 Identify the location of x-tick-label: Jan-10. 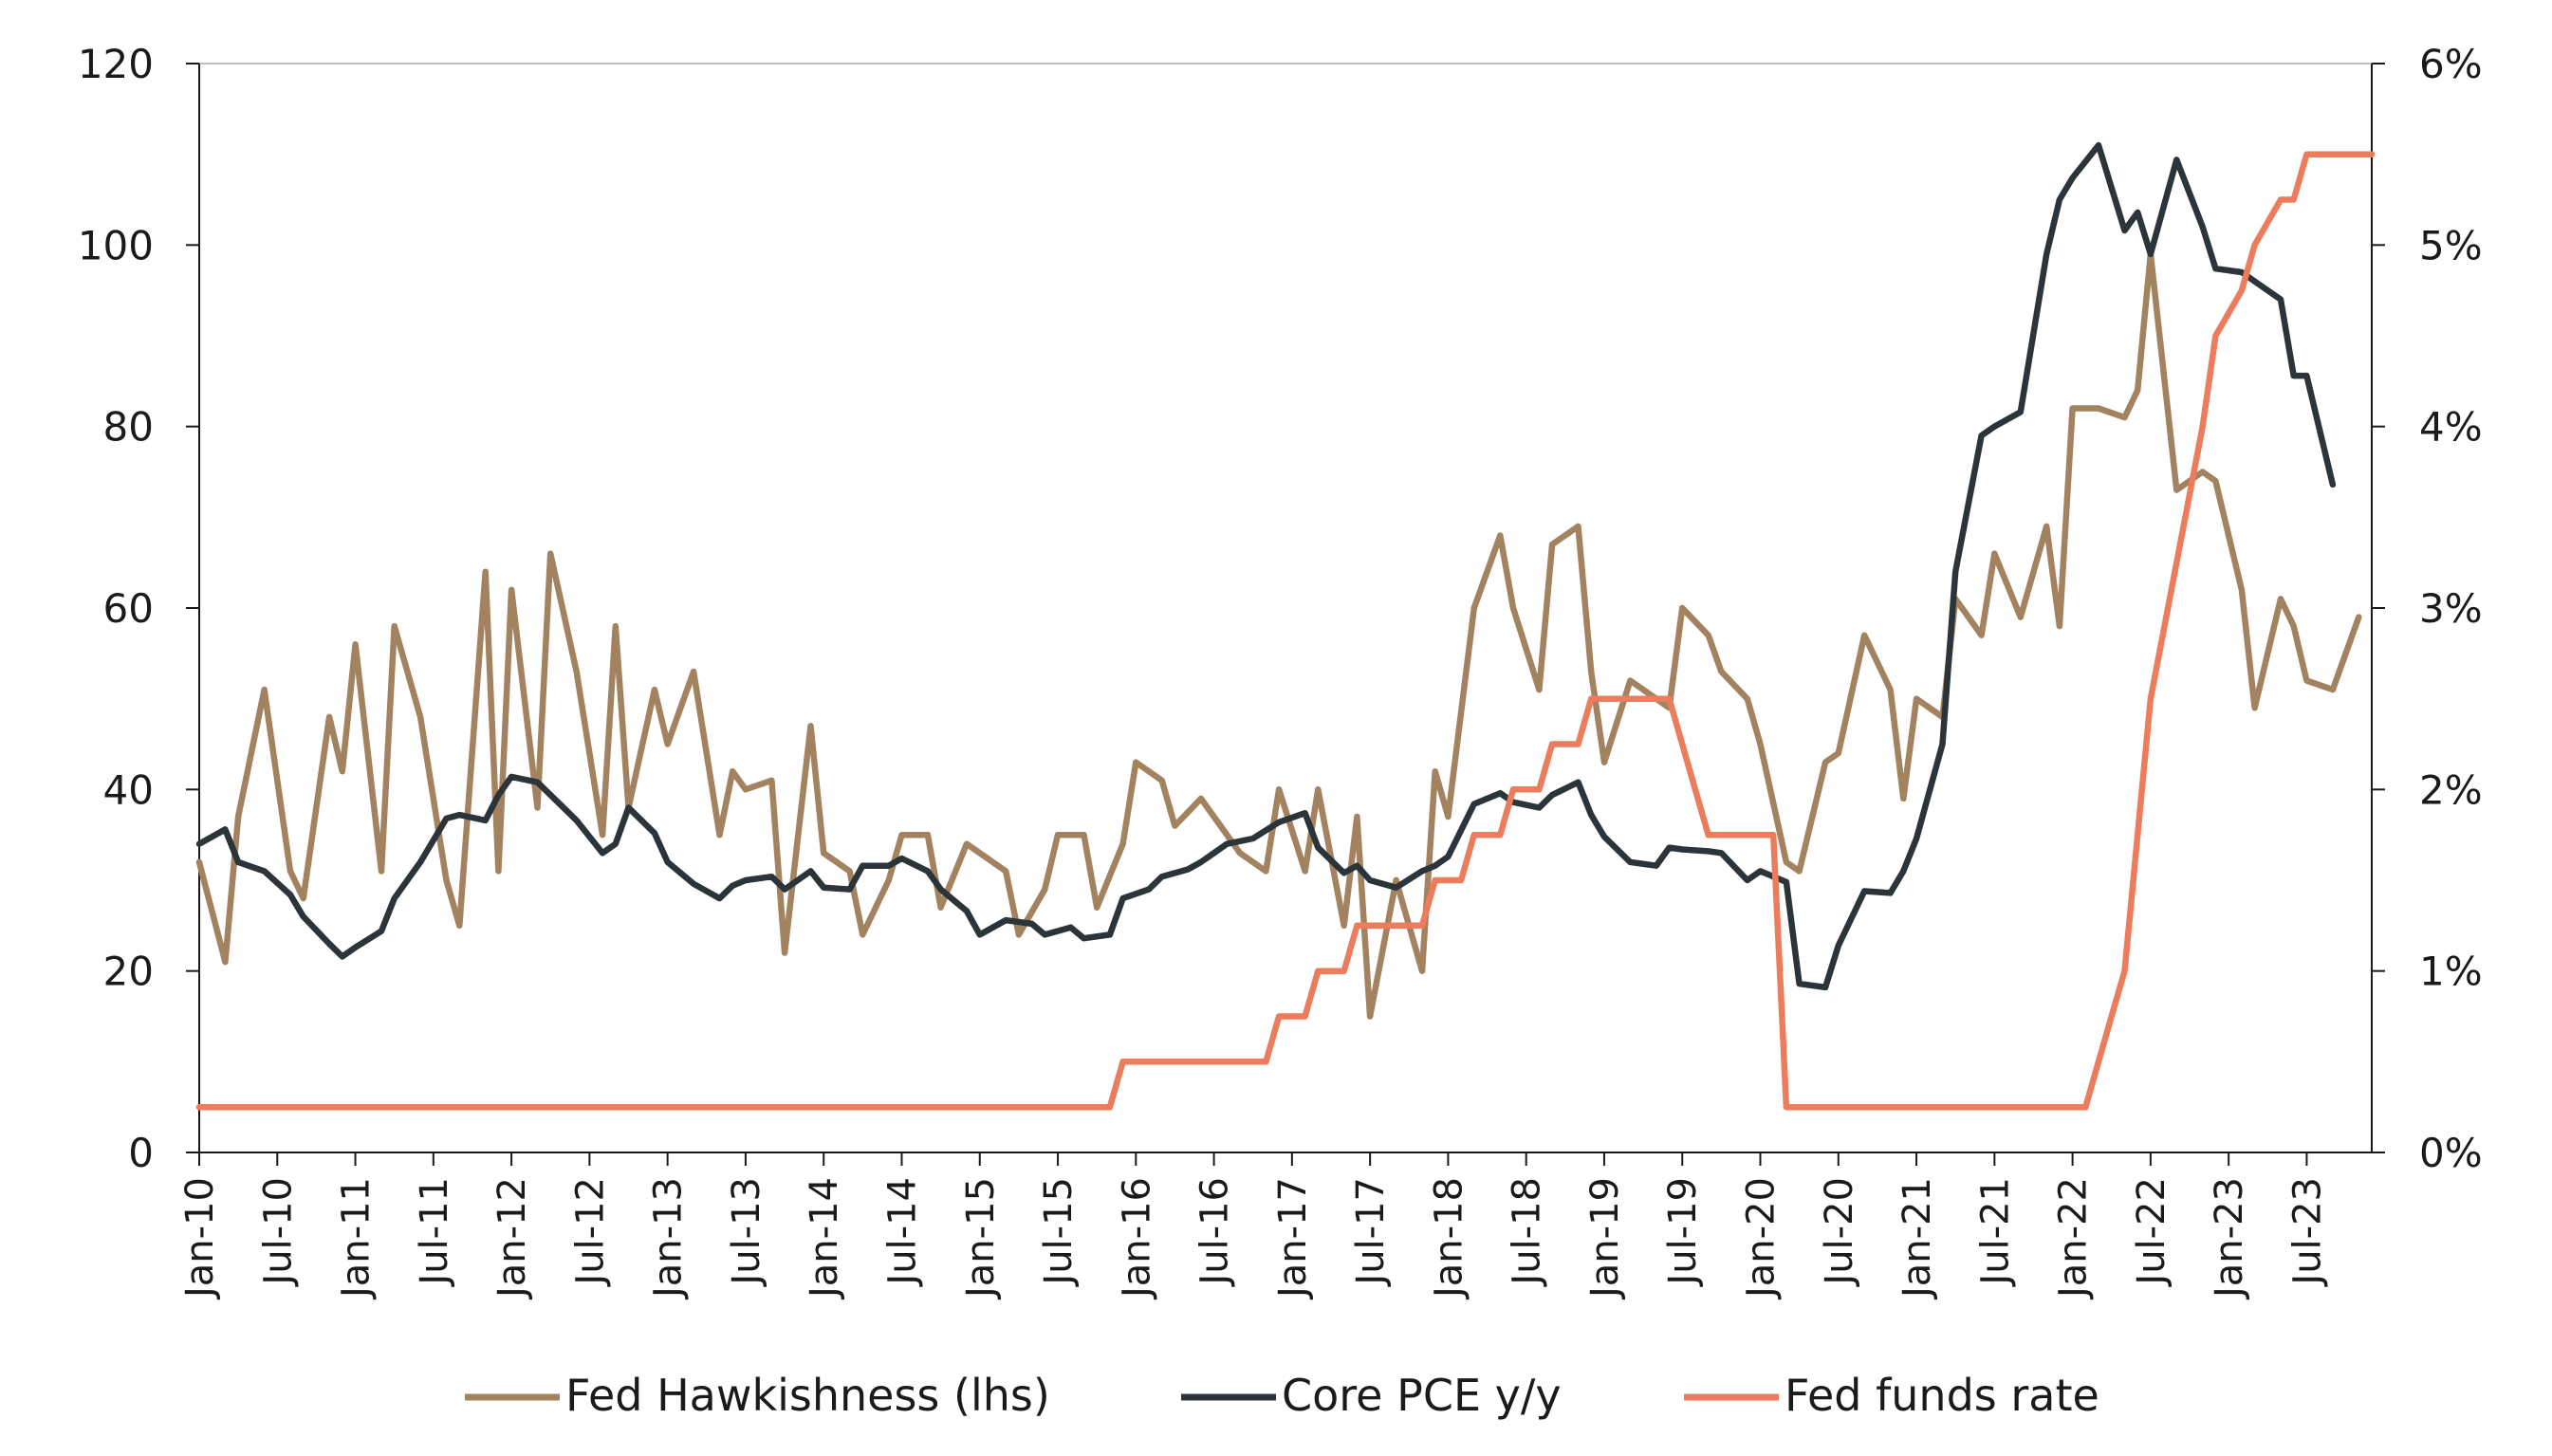
(200, 1238).